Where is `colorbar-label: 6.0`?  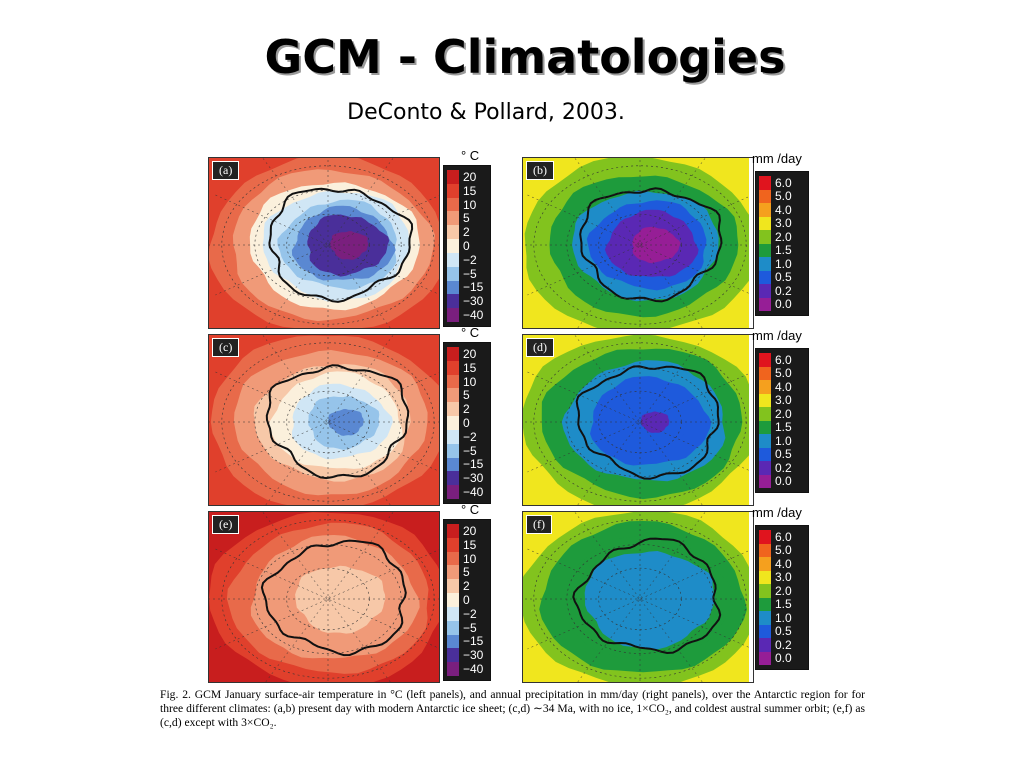
colorbar-label: 6.0 is located at coordinates (783, 182).